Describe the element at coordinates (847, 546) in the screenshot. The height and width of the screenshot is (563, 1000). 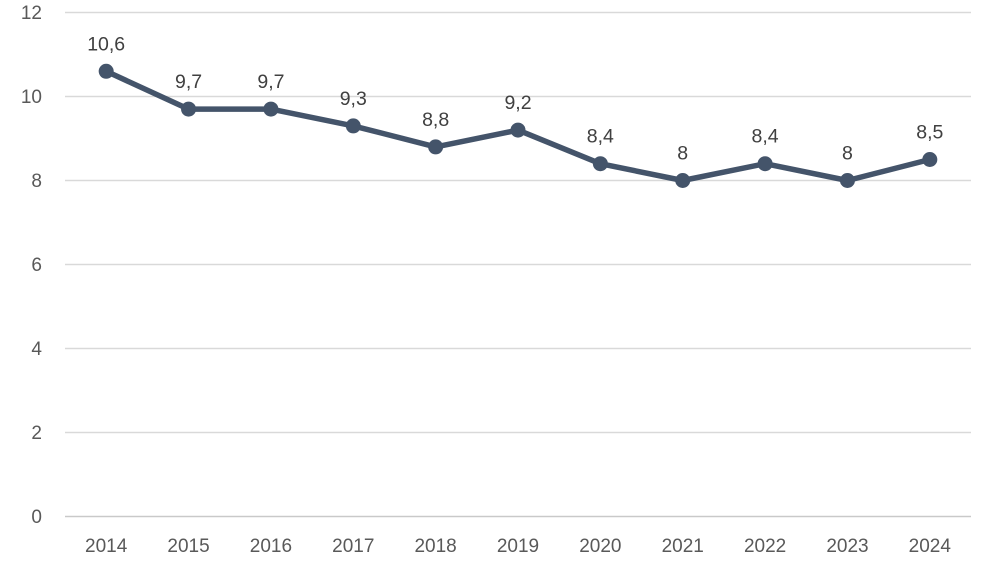
I see `x-axis-tick-label: 2023` at that location.